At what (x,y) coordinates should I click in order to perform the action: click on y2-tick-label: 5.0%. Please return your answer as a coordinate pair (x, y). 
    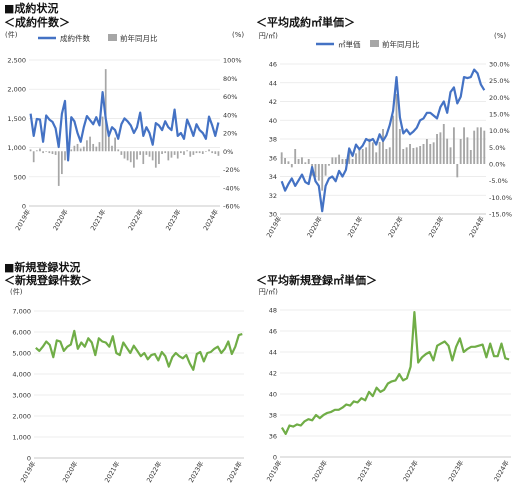
    Looking at the image, I should click on (497, 148).